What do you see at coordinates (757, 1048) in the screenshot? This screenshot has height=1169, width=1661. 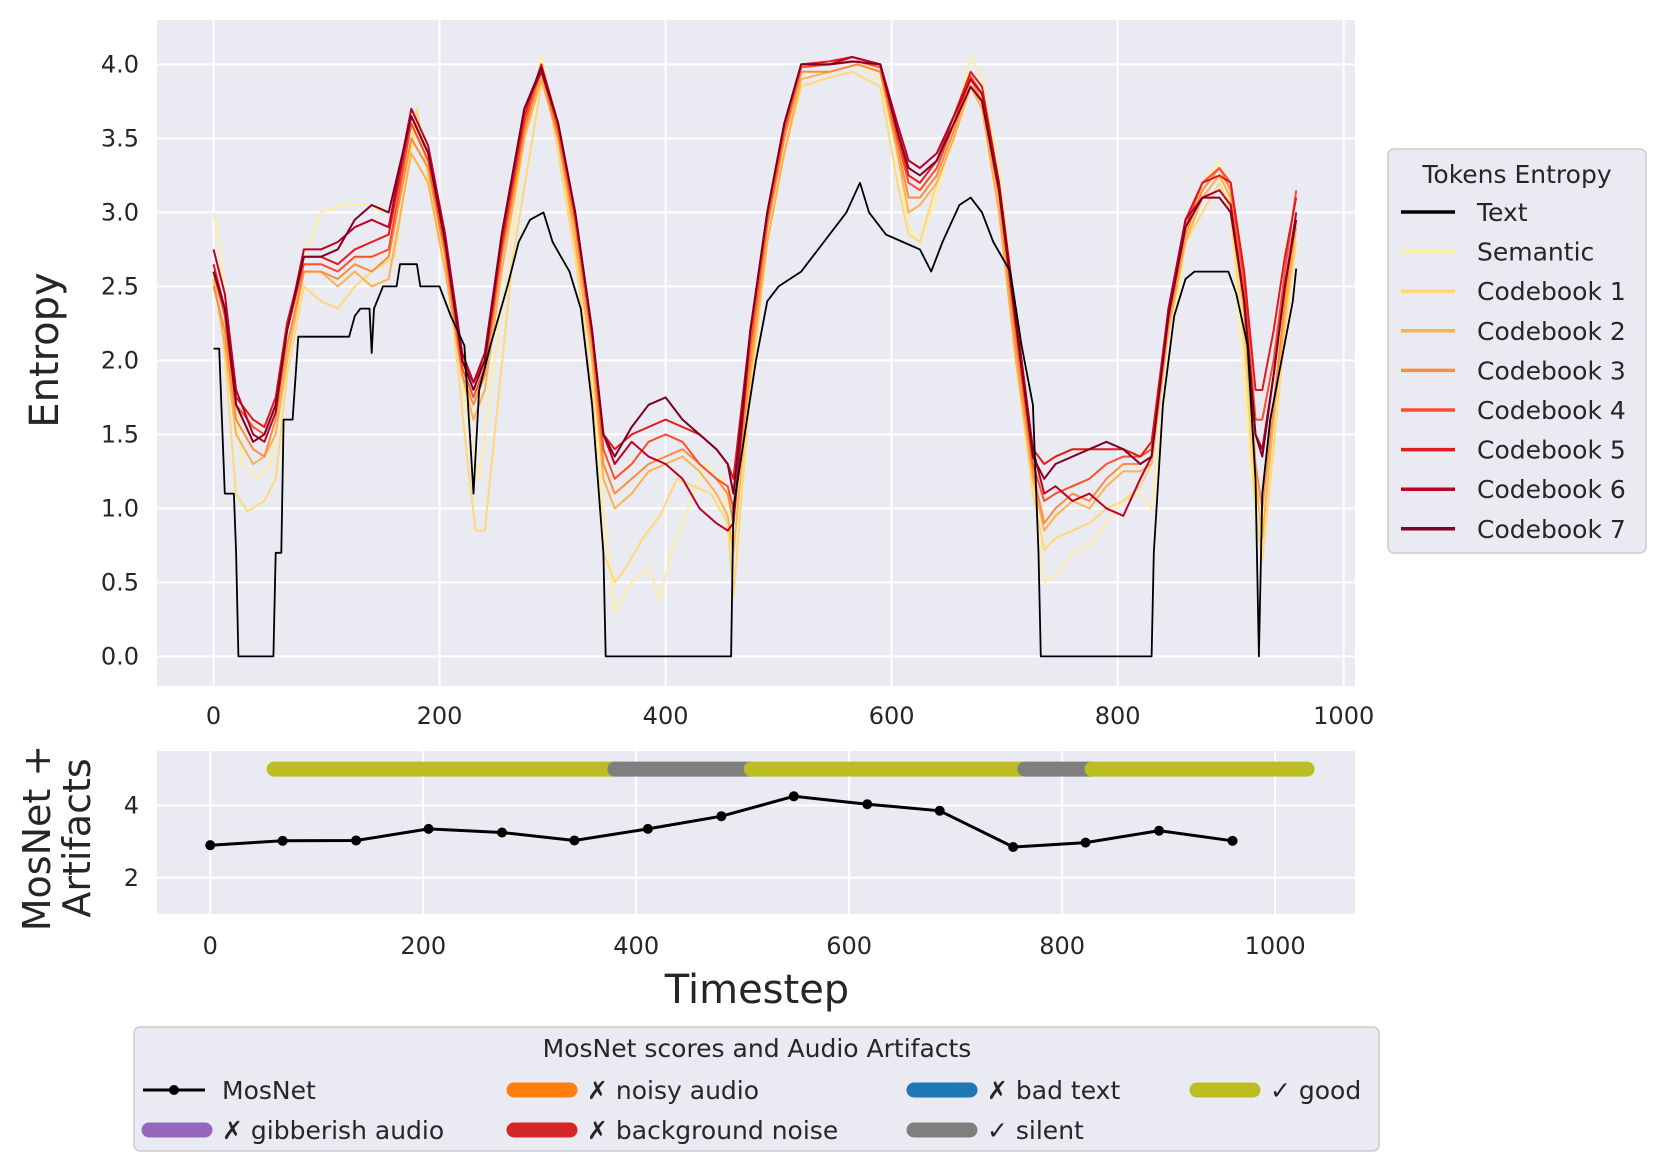 I see `artifacts-legend-title: MosNet scores and Audio Artifacts` at bounding box center [757, 1048].